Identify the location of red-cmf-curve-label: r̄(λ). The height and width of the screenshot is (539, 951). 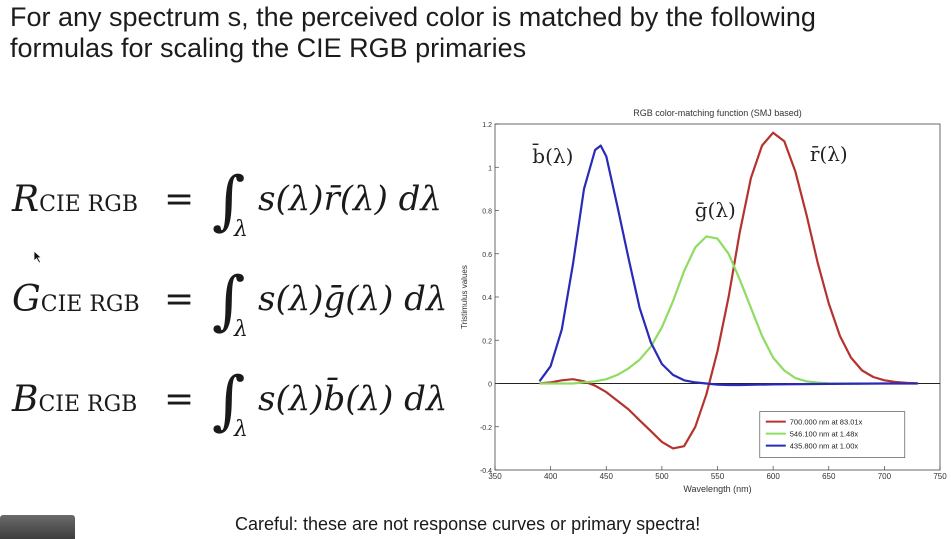
(829, 154).